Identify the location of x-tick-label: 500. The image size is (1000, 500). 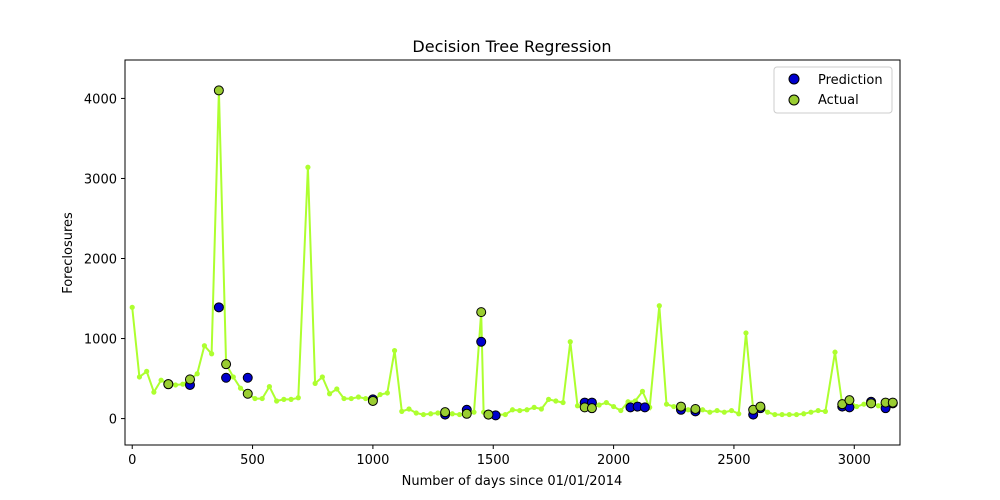
(252, 460).